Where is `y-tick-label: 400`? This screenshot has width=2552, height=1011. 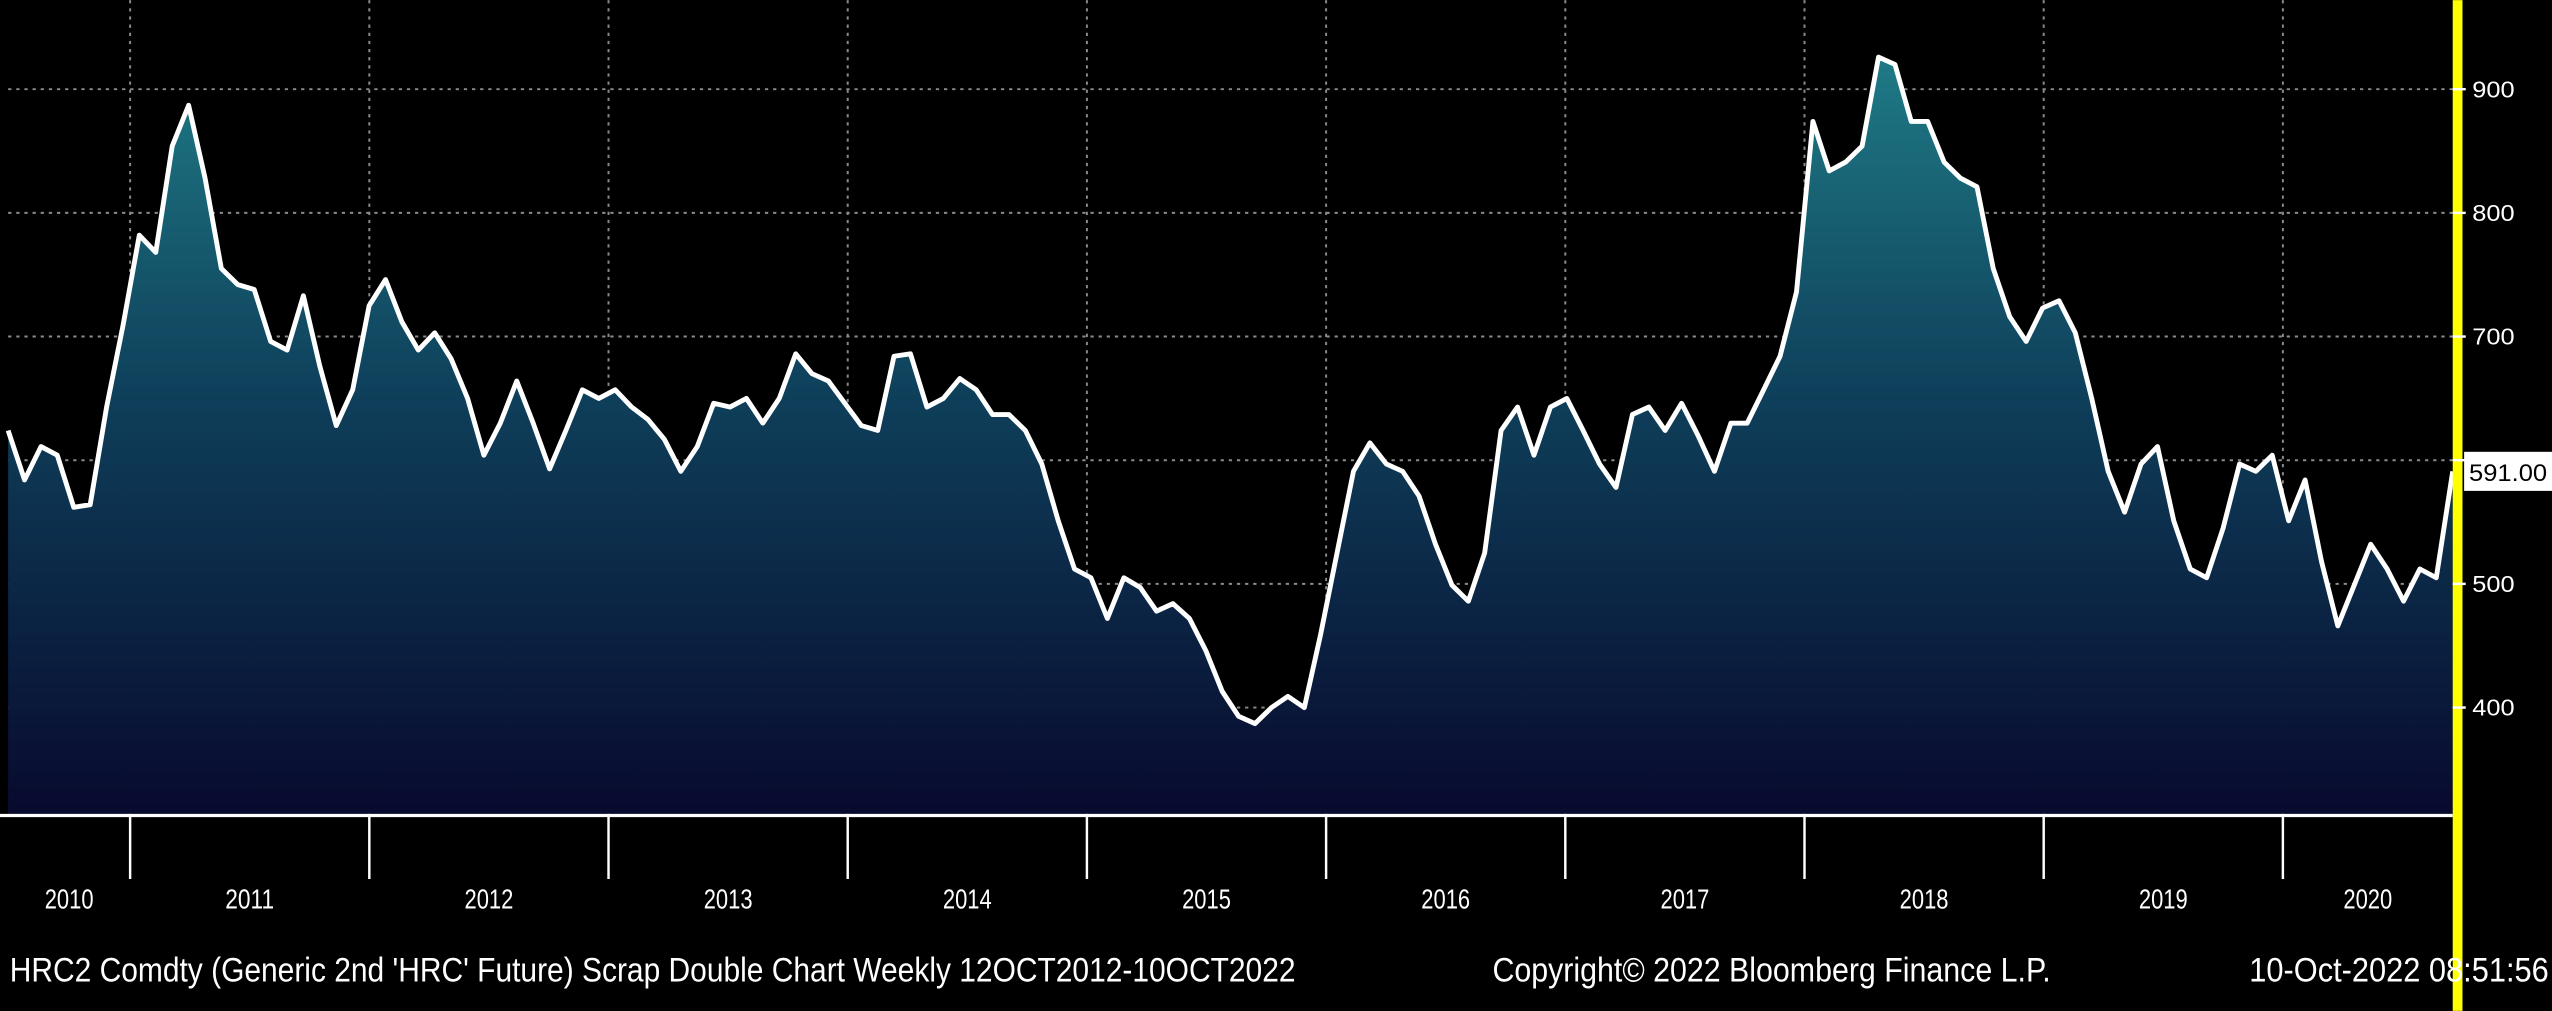
y-tick-label: 400 is located at coordinates (2493, 708).